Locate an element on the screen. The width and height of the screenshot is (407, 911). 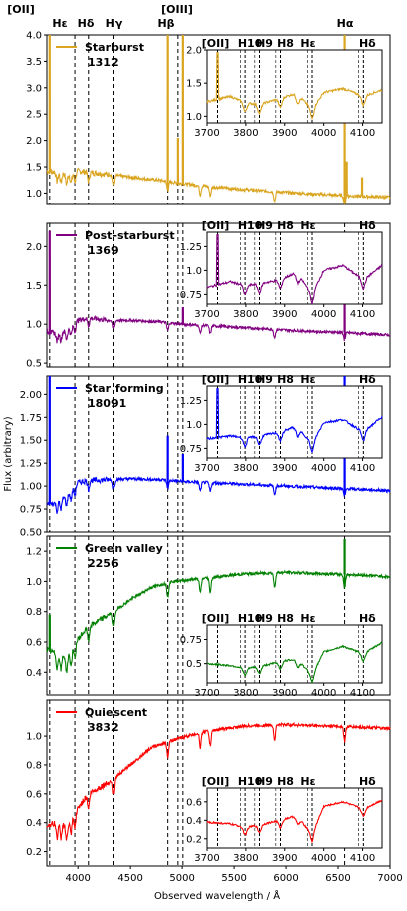
legend-name: Star forming is located at coordinates (124, 388).